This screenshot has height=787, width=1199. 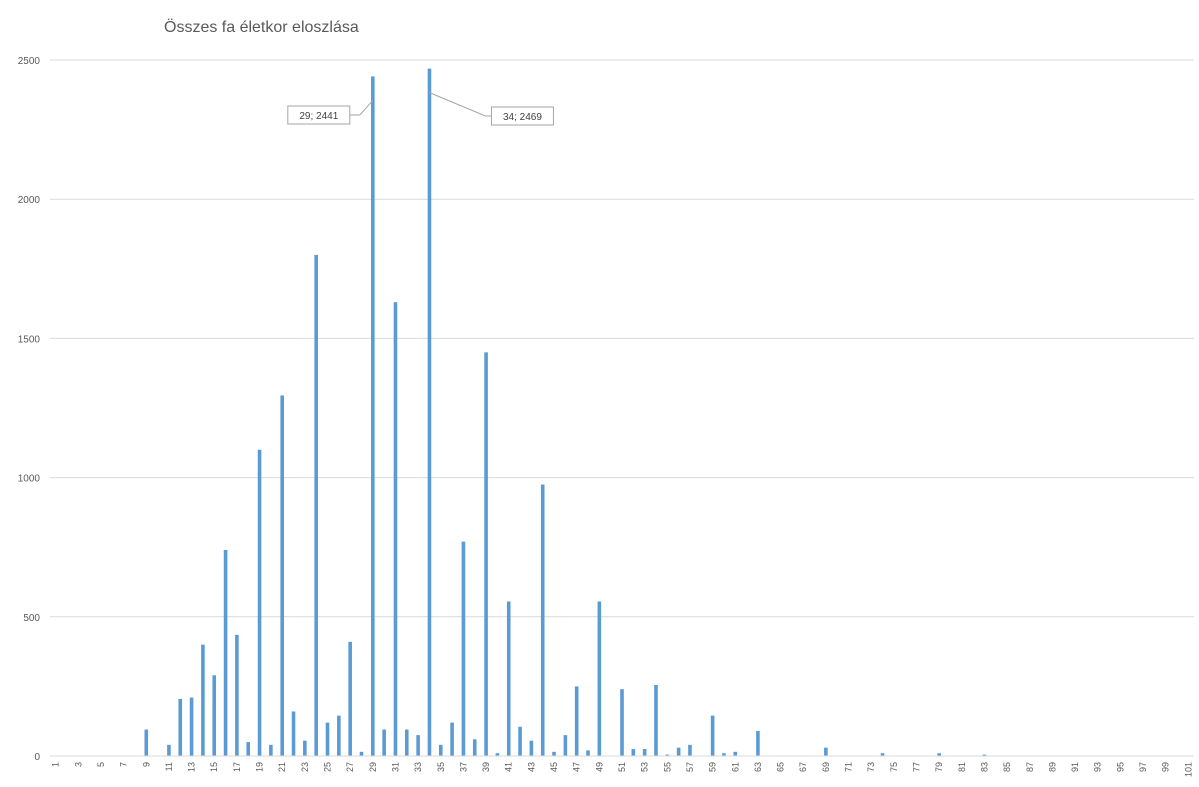 What do you see at coordinates (491, 109) in the screenshot?
I see `data-label-34: 34; 2469` at bounding box center [491, 109].